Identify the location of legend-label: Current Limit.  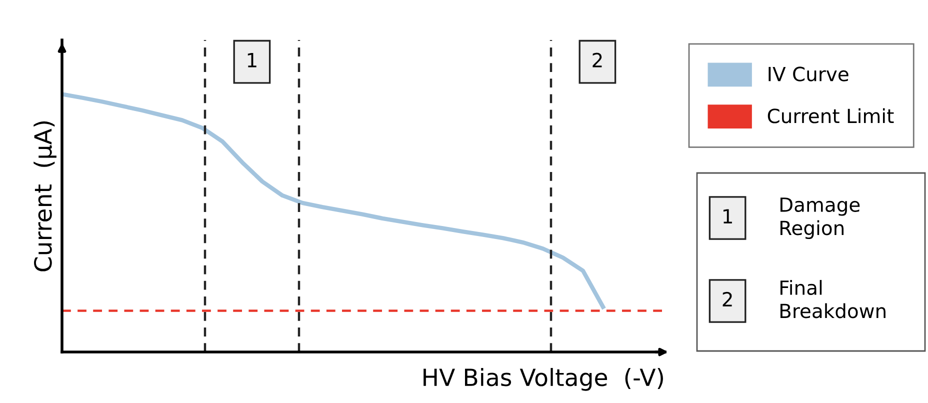
(831, 116).